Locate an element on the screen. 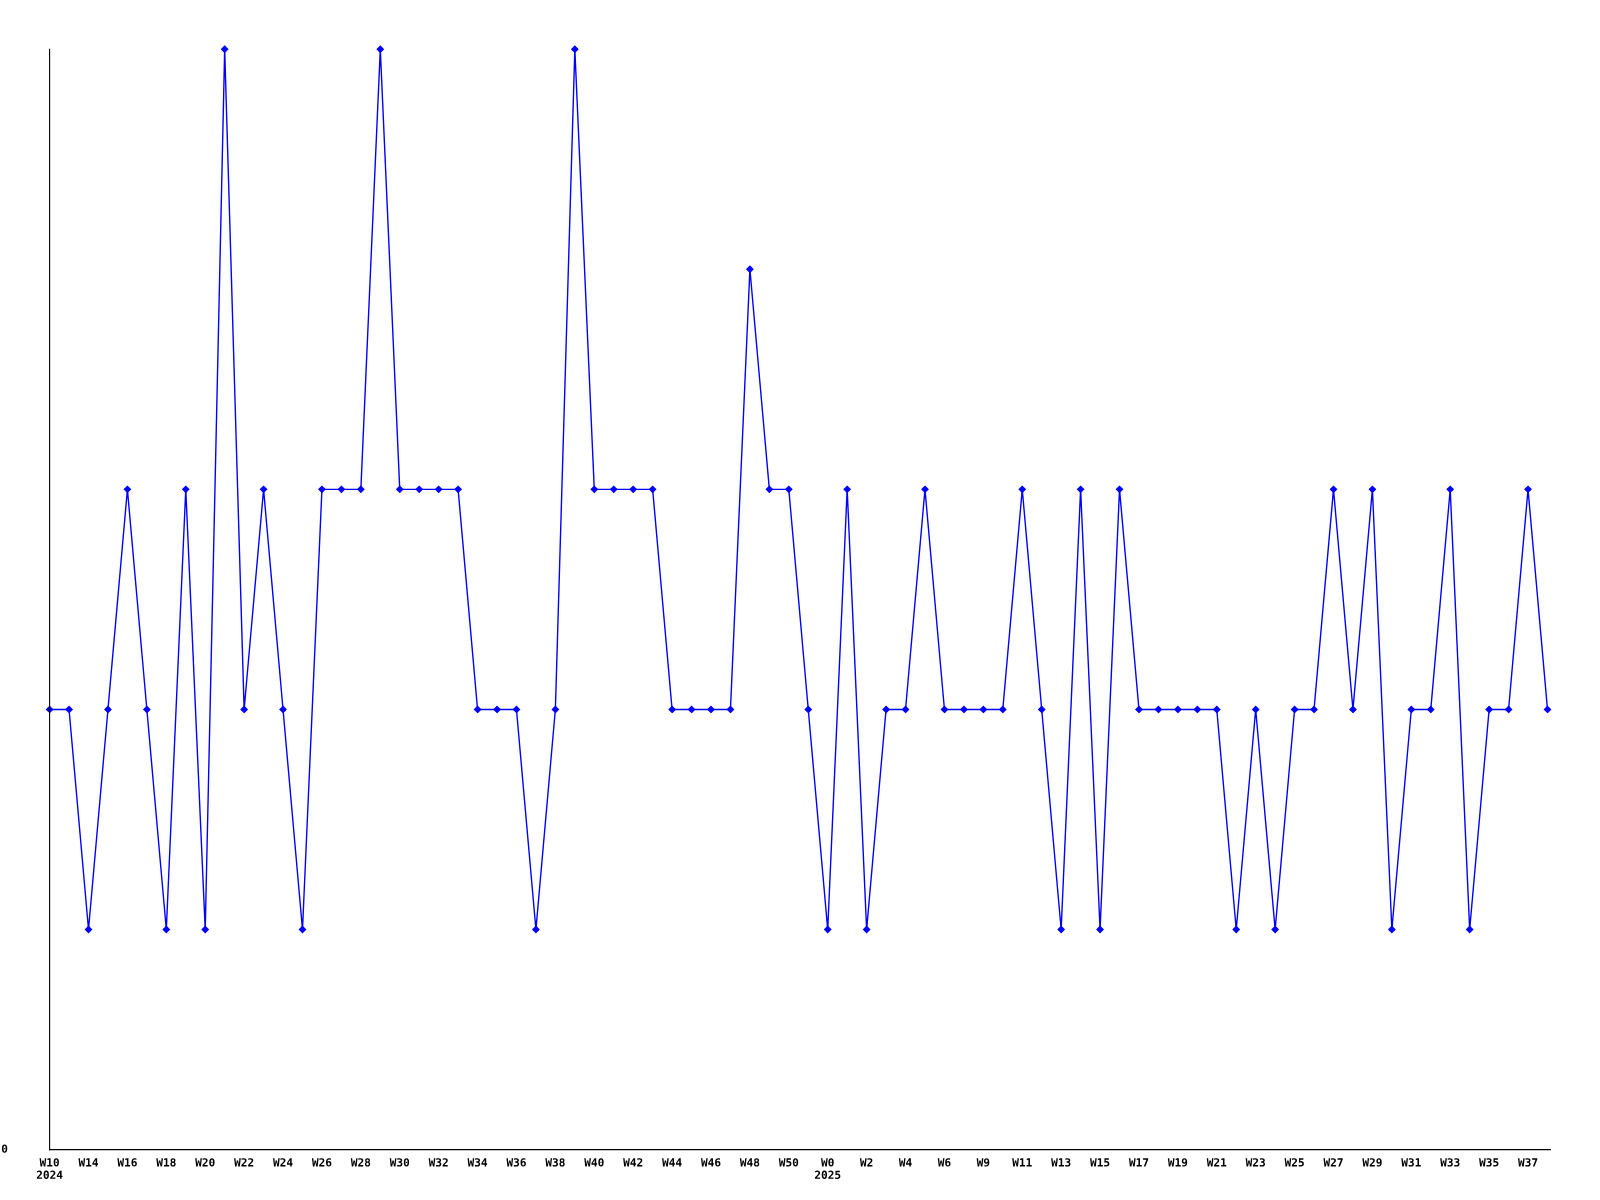 The image size is (1600, 1200). x-tick-label: W2 is located at coordinates (866, 1162).